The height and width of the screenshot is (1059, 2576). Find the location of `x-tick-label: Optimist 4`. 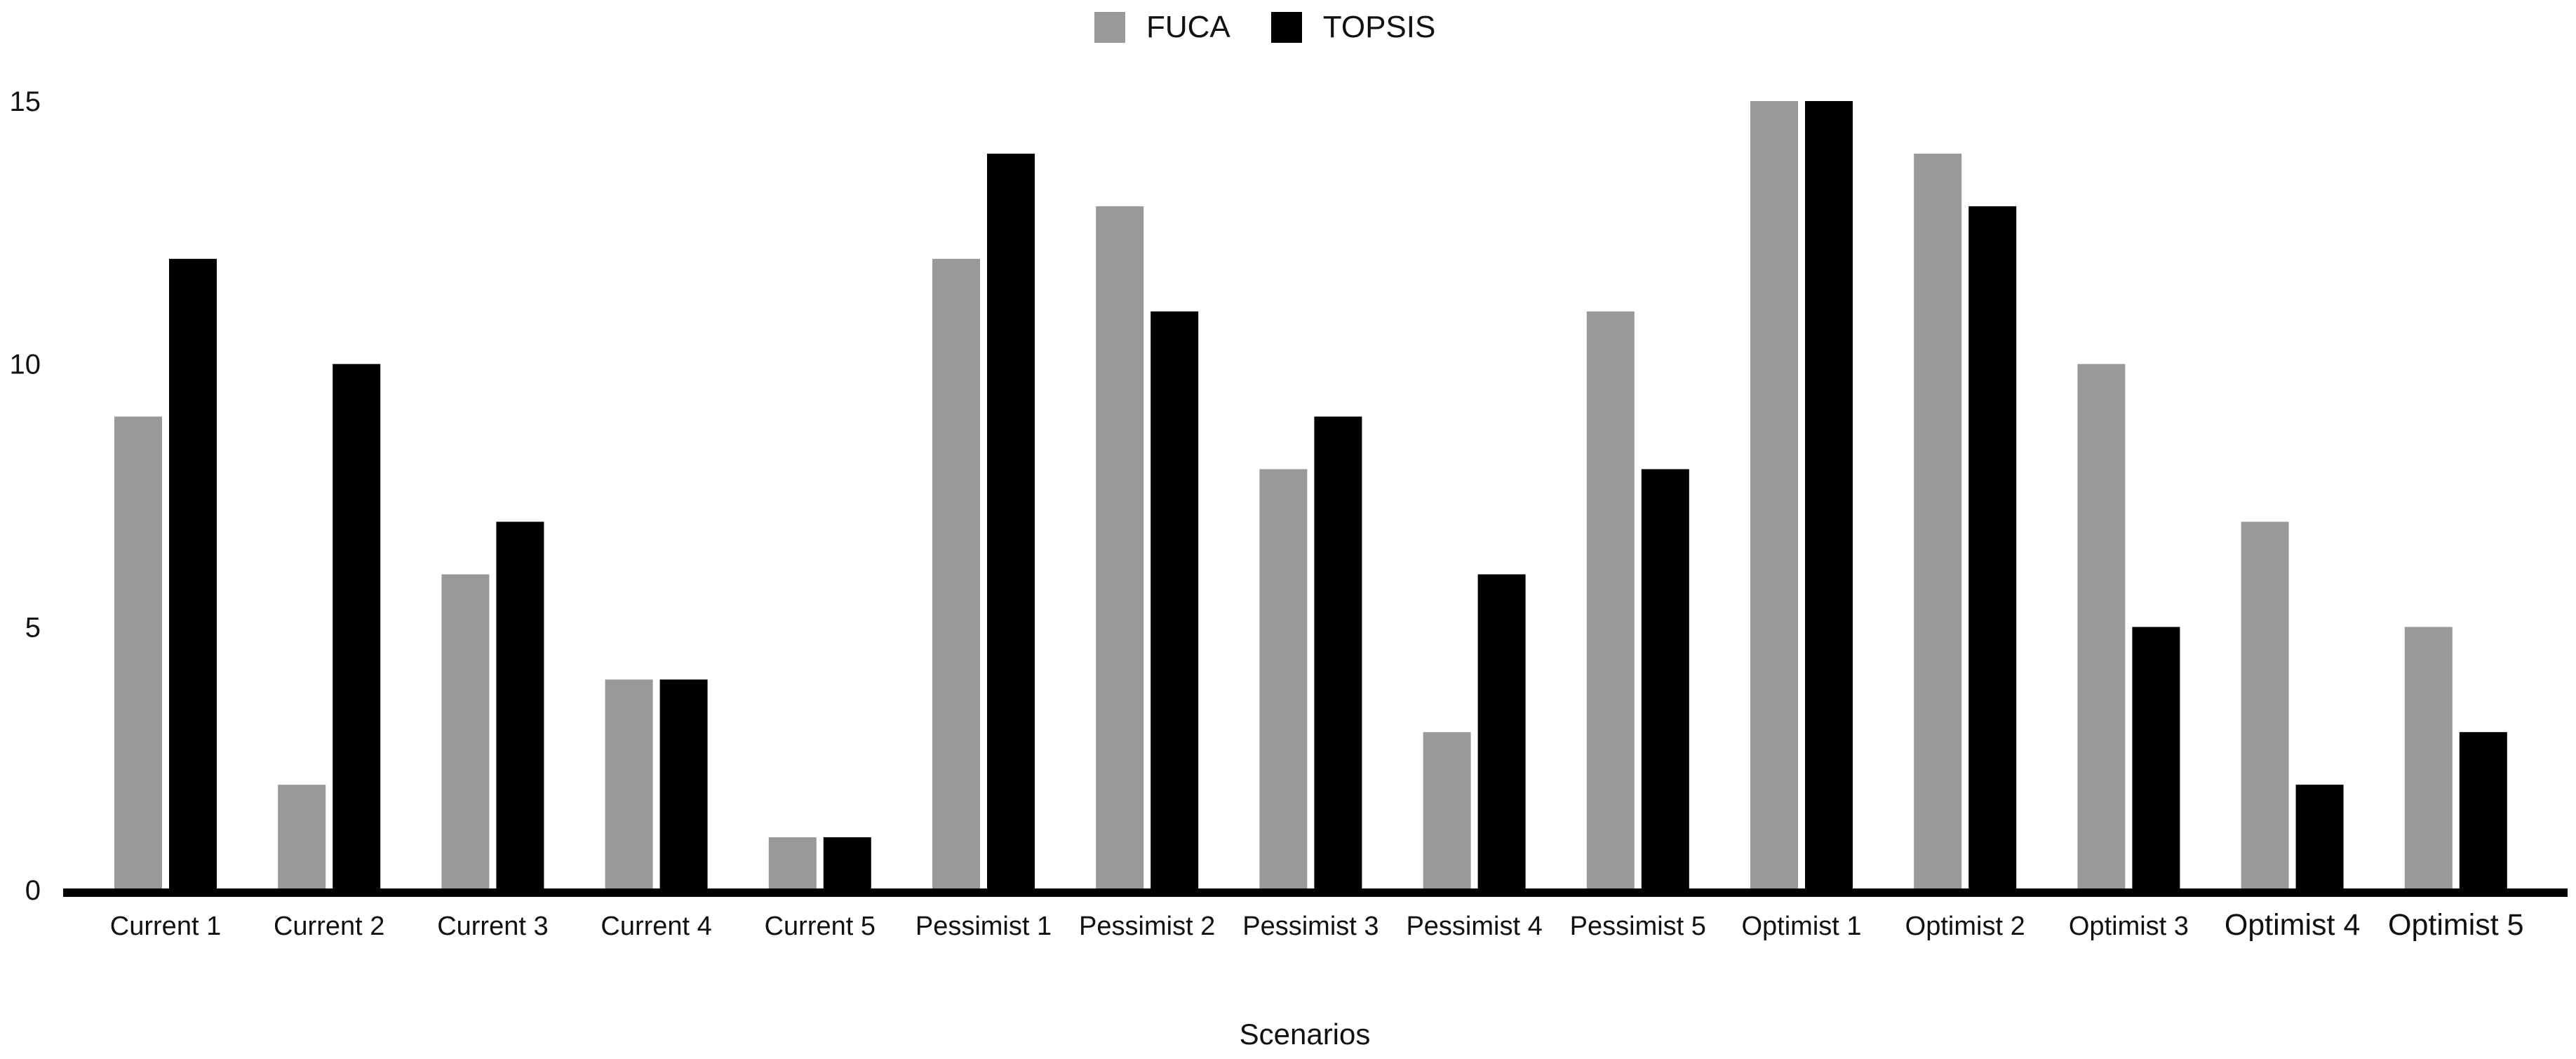

x-tick-label: Optimist 4 is located at coordinates (2293, 925).